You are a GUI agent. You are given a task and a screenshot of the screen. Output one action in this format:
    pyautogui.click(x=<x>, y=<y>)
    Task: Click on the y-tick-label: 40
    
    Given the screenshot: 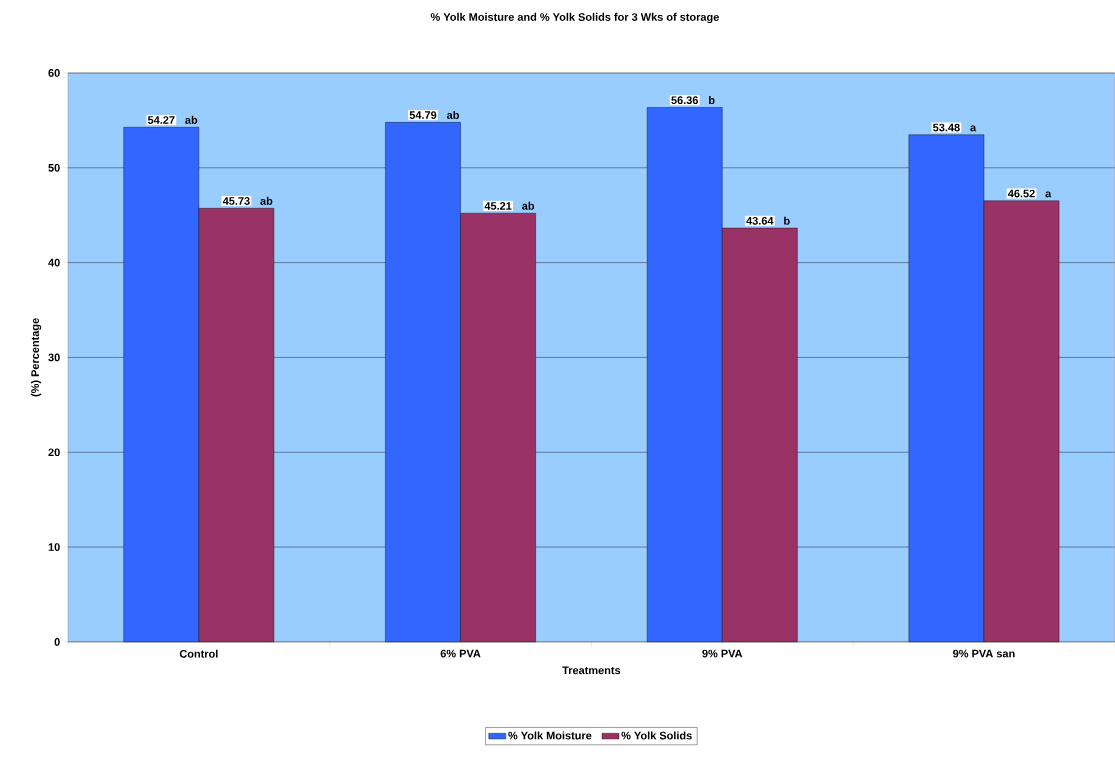 What is the action you would take?
    pyautogui.click(x=54, y=262)
    